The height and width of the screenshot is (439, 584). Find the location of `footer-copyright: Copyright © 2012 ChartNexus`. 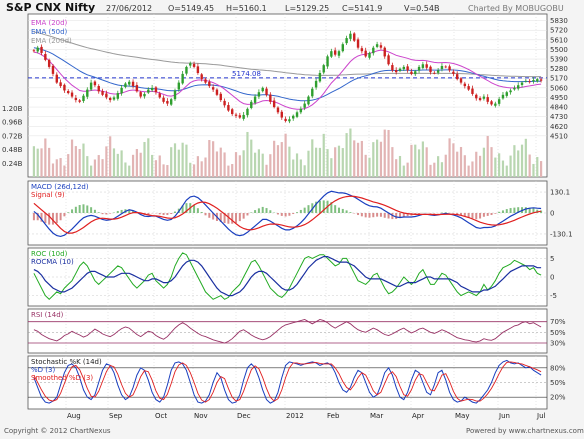

footer-copyright: Copyright © 2012 ChartNexus is located at coordinates (57, 431).